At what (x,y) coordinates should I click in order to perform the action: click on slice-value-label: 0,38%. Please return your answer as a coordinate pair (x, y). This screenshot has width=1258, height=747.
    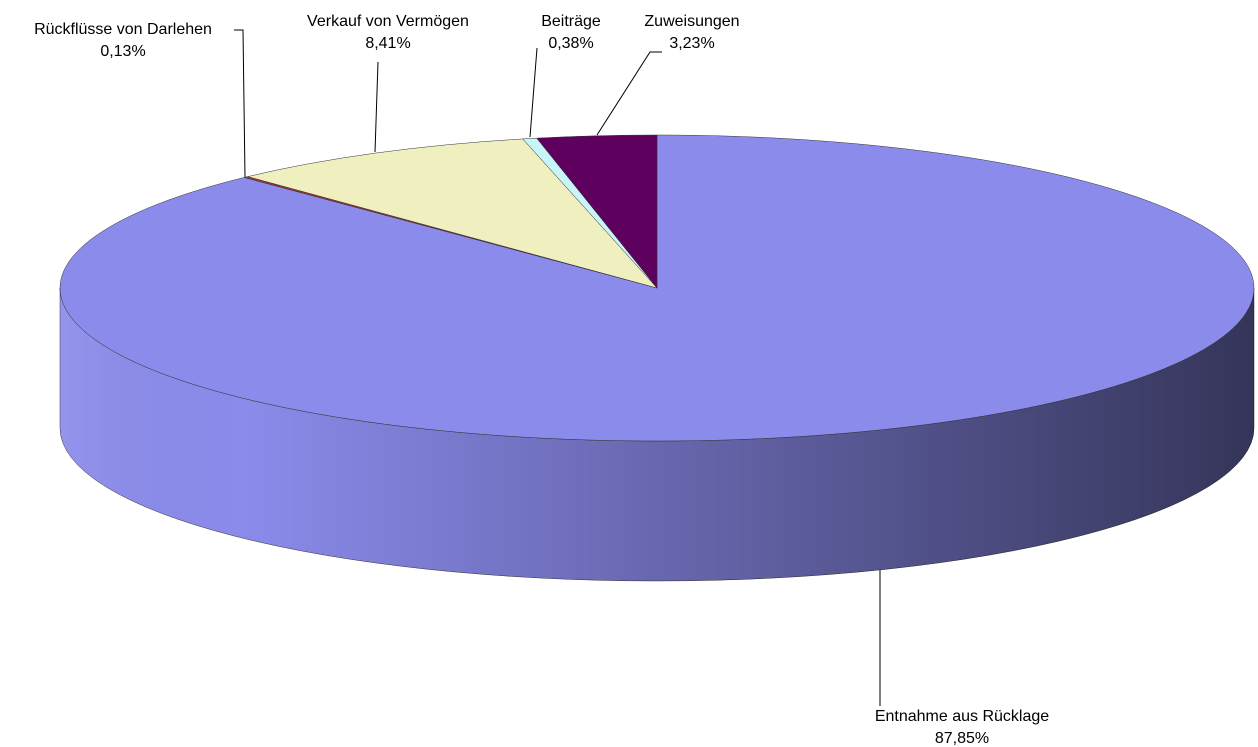
    Looking at the image, I should click on (570, 43).